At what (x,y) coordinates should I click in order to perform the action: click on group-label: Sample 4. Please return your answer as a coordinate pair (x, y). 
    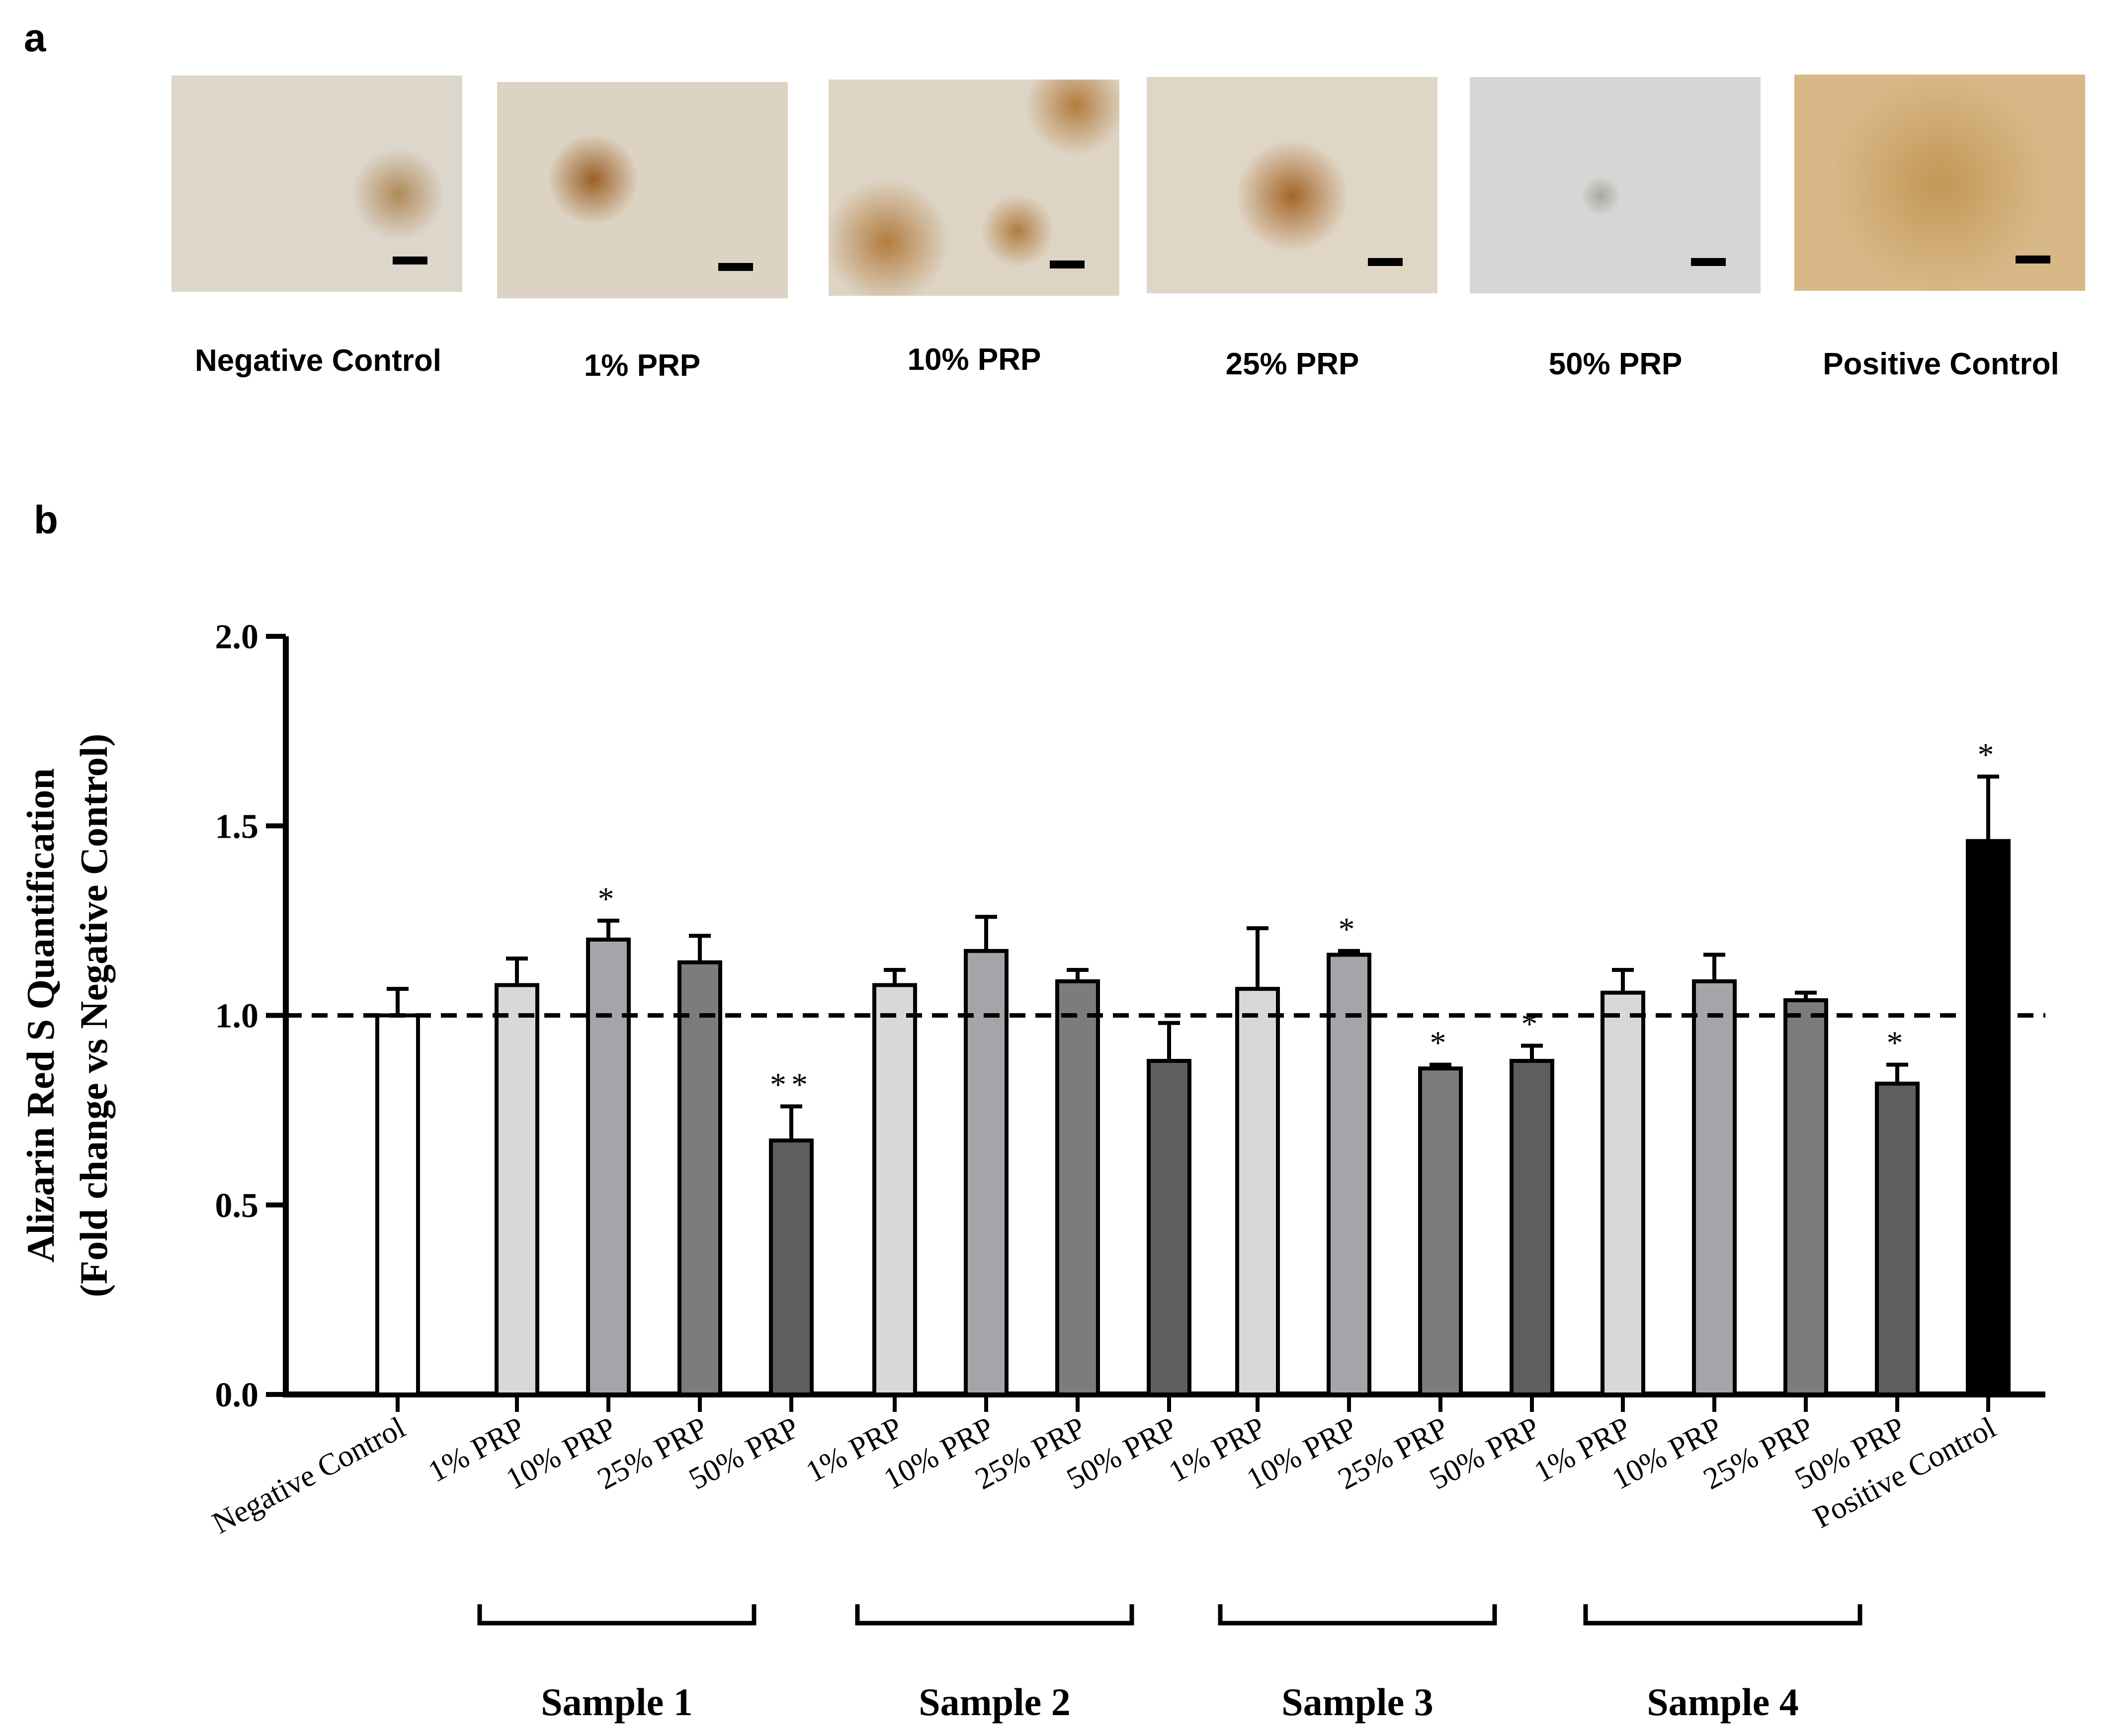
    Looking at the image, I should click on (1723, 1702).